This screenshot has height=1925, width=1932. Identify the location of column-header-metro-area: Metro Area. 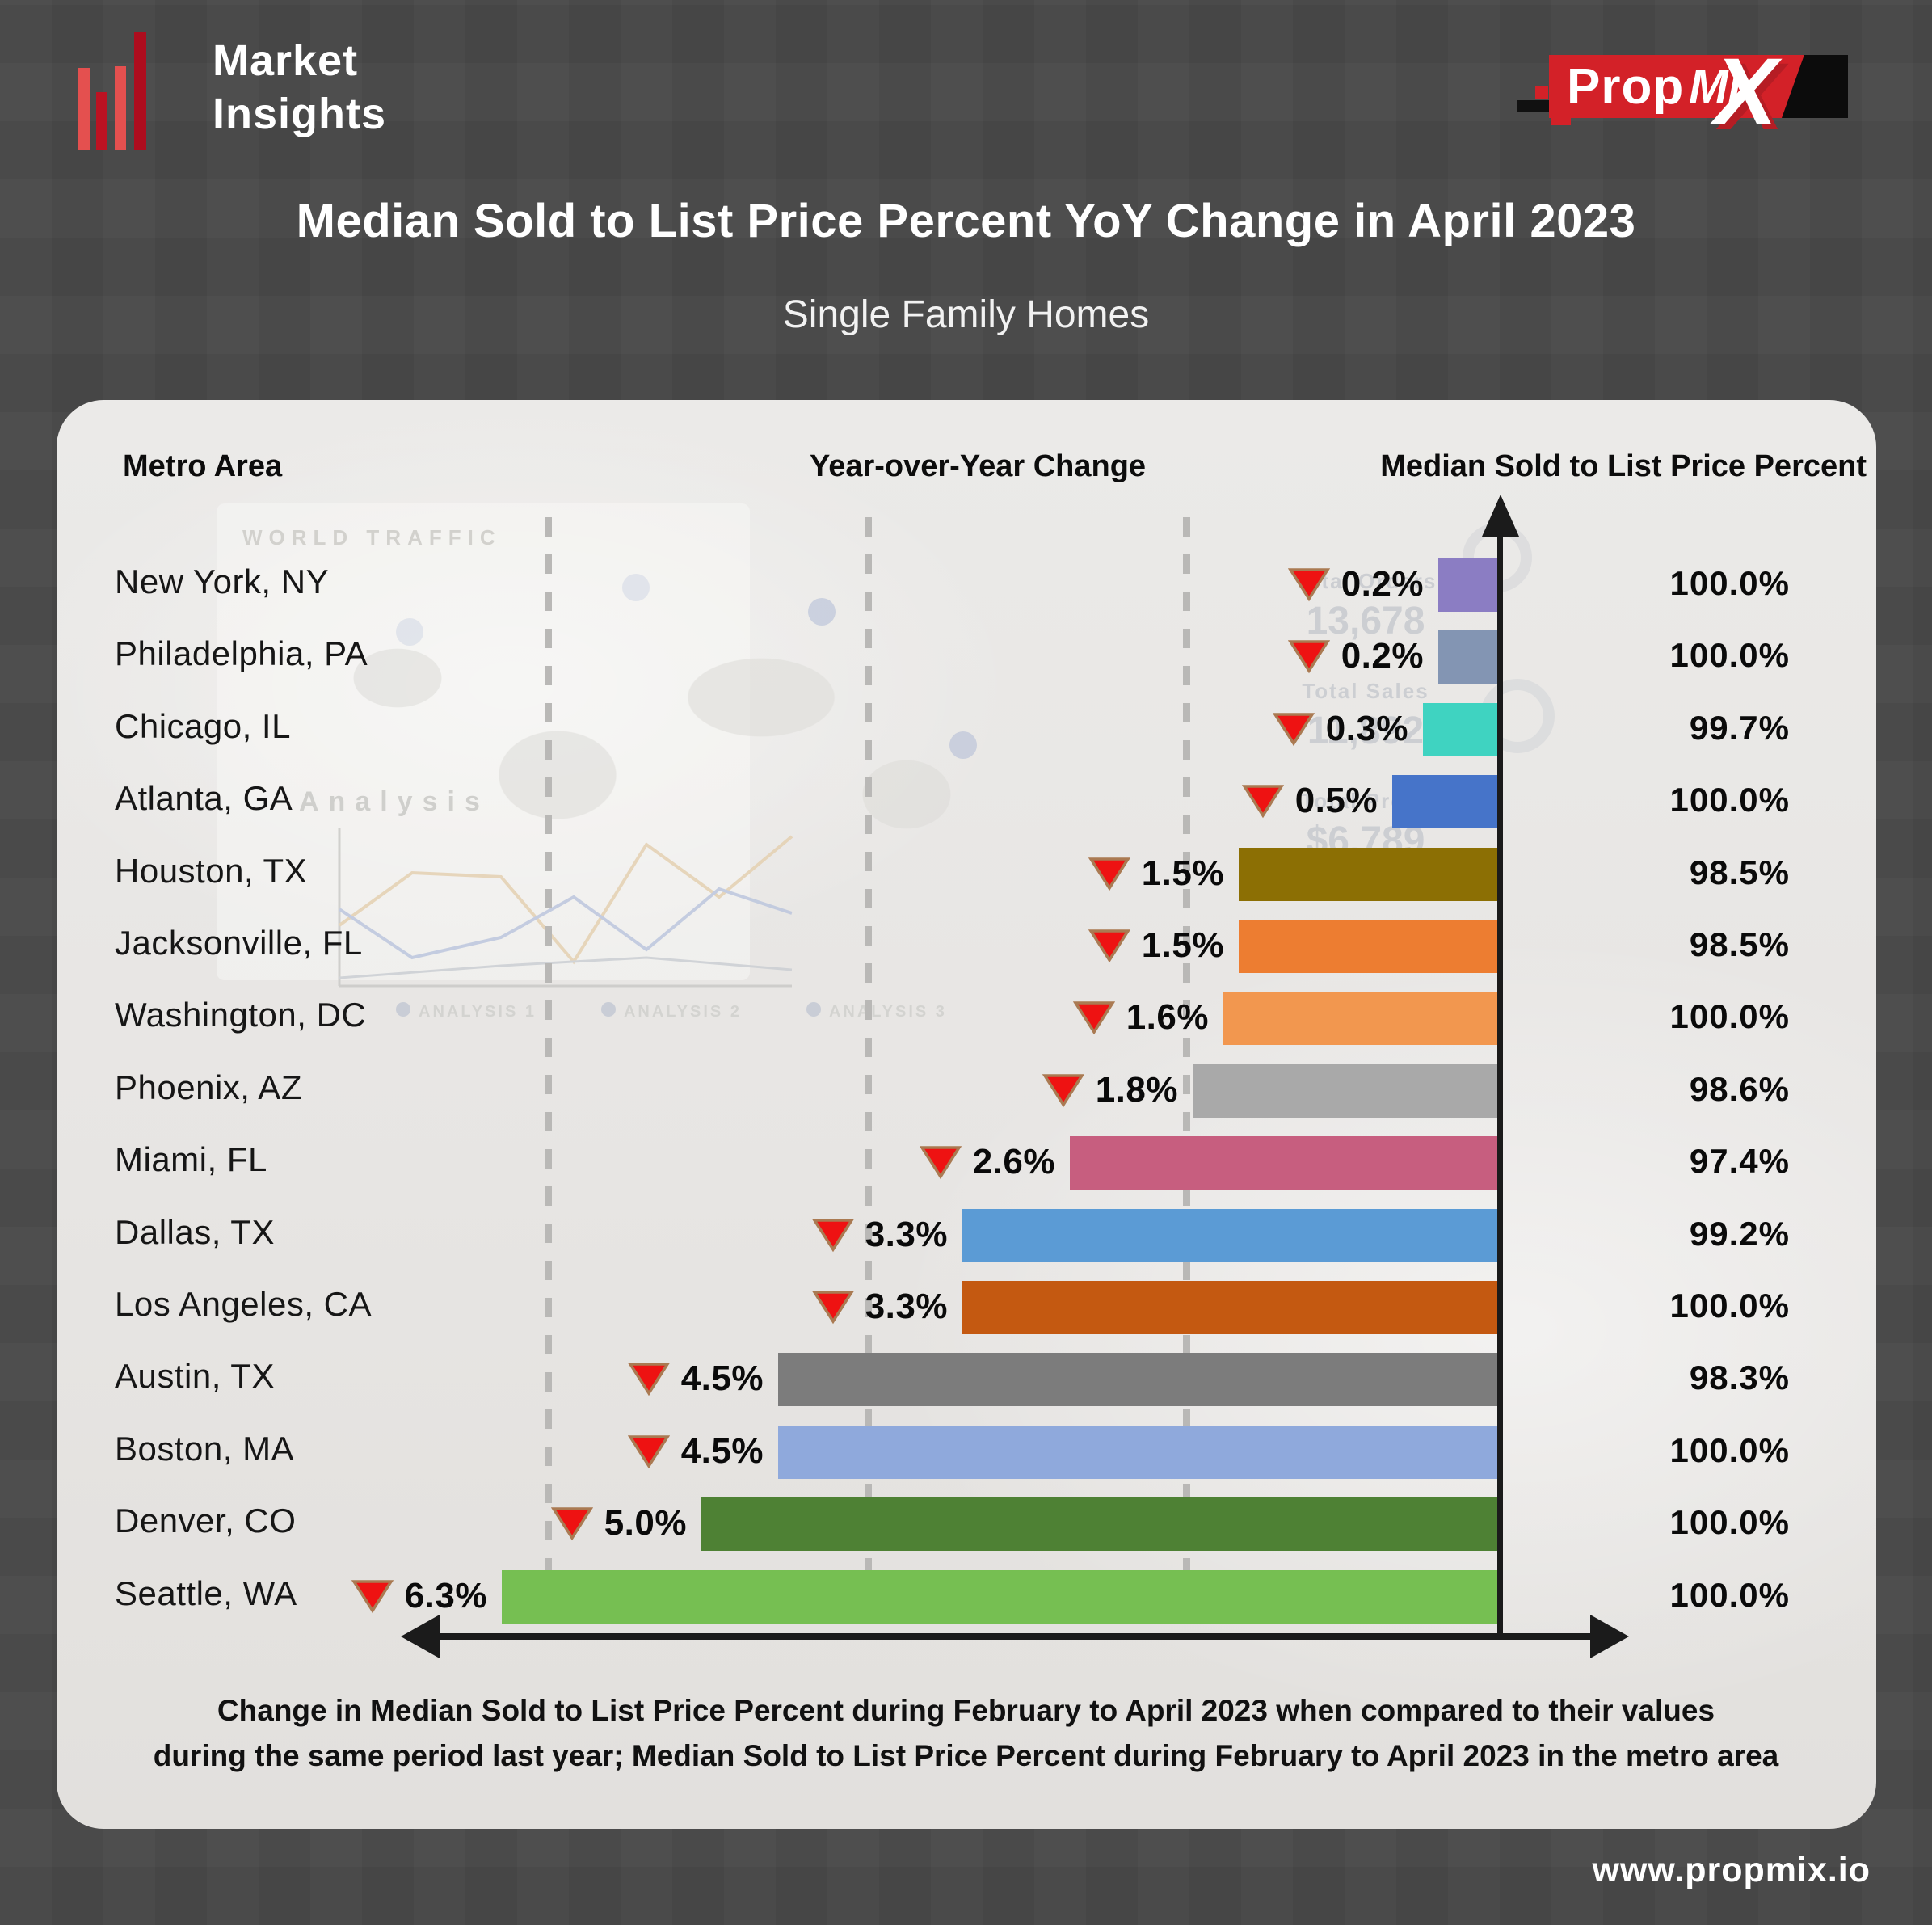
(203, 466).